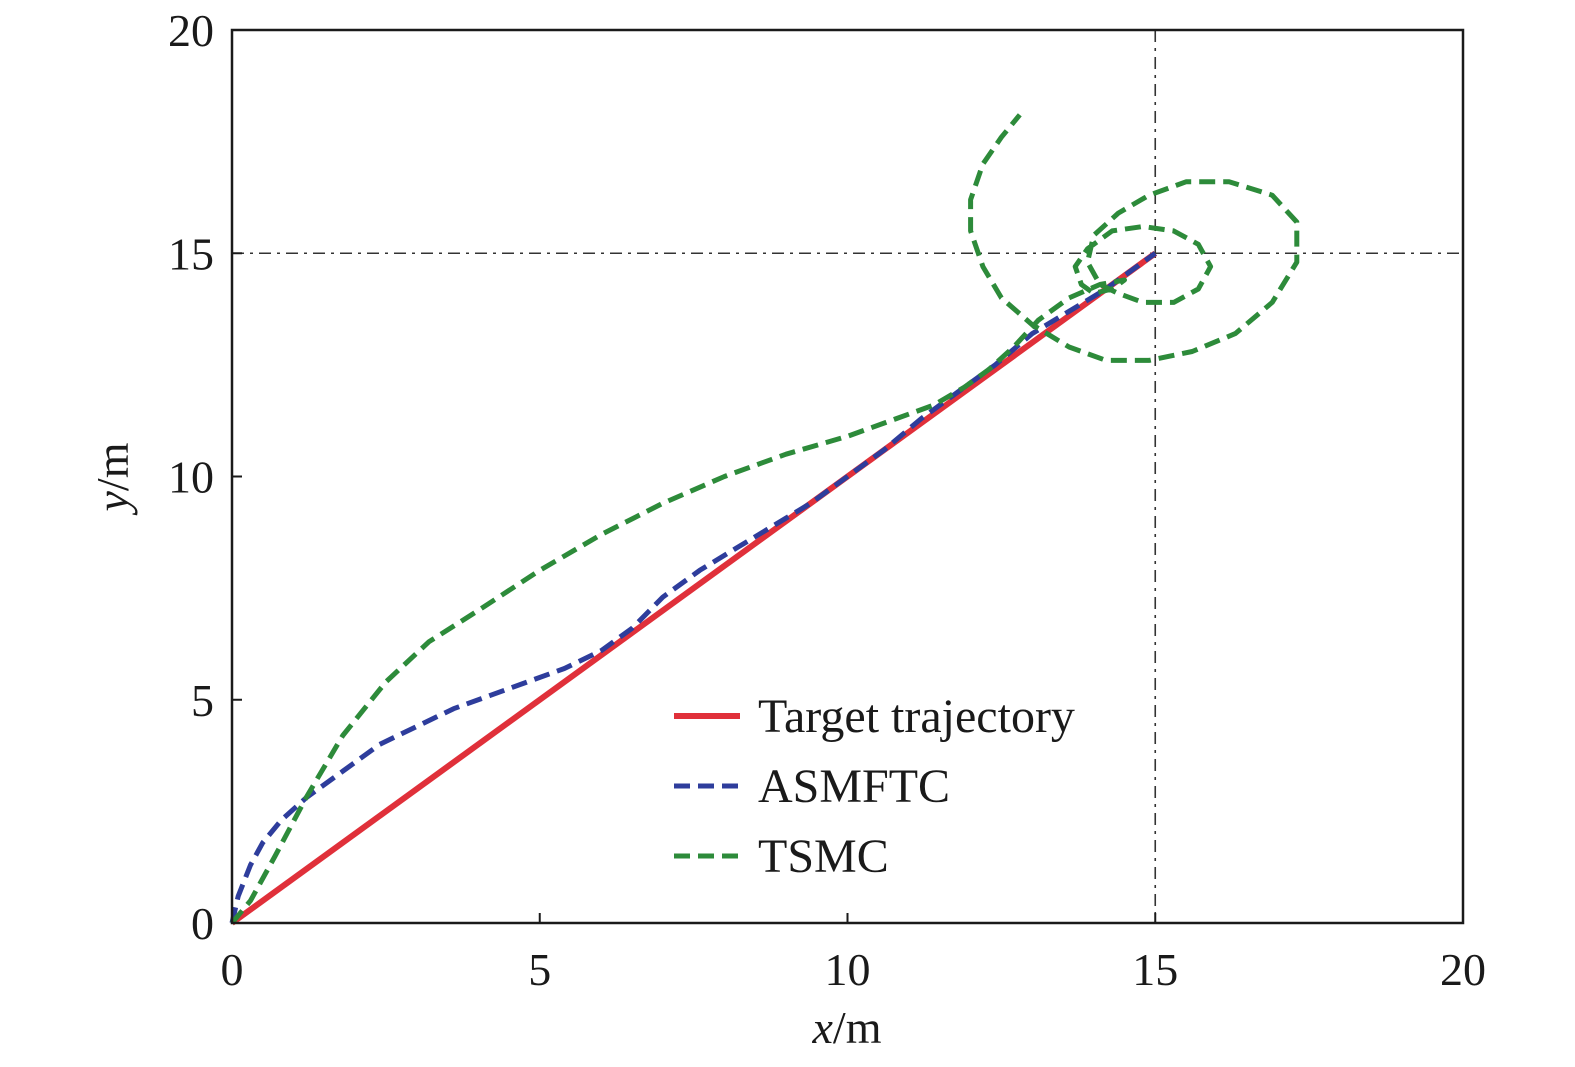 This screenshot has height=1067, width=1575. What do you see at coordinates (823, 1027) in the screenshot?
I see `x-axis-var: x` at bounding box center [823, 1027].